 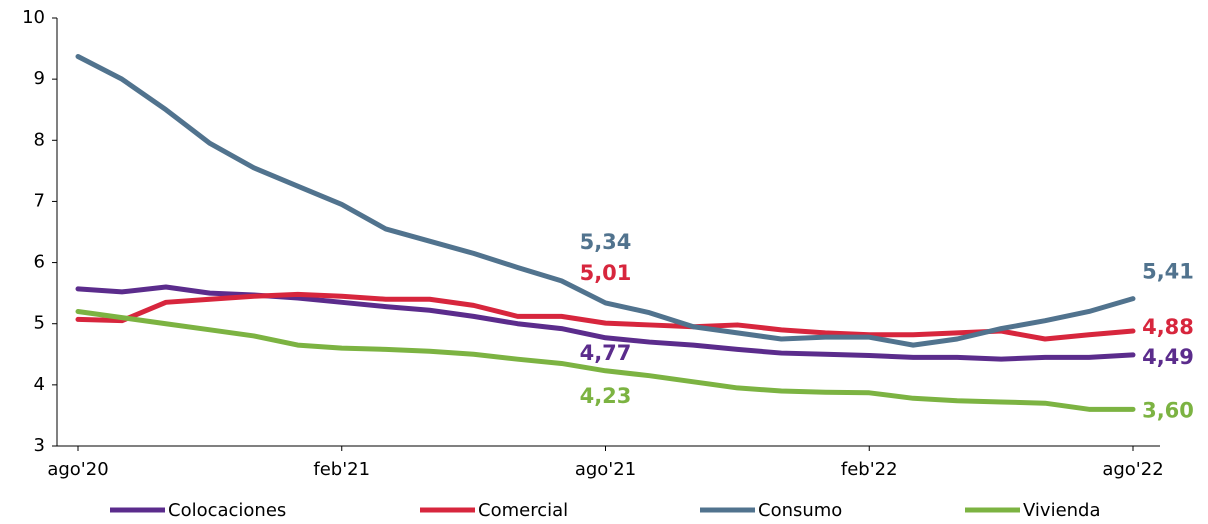 I want to click on x-tick-label: feb'21, so click(x=341, y=469).